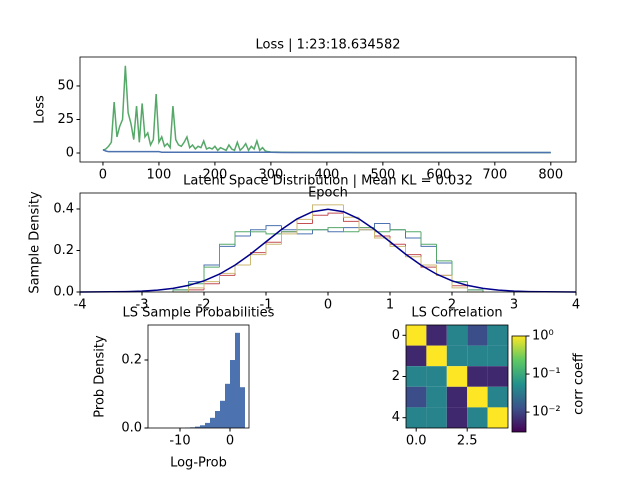  I want to click on x-tick-label: 1, so click(390, 305).